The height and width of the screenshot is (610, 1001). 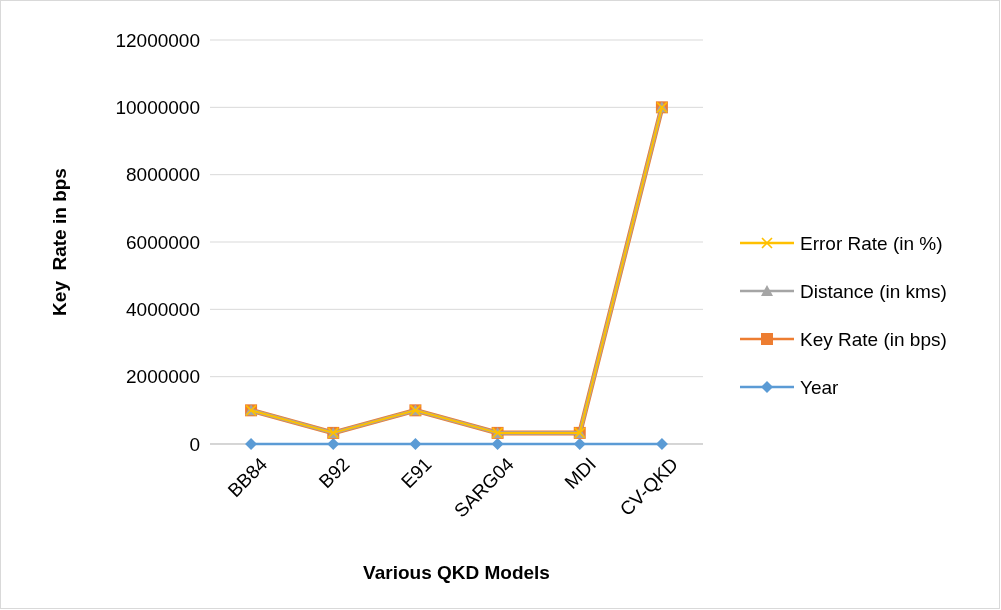 I want to click on legend-label: Error Rate (in %), so click(x=871, y=243).